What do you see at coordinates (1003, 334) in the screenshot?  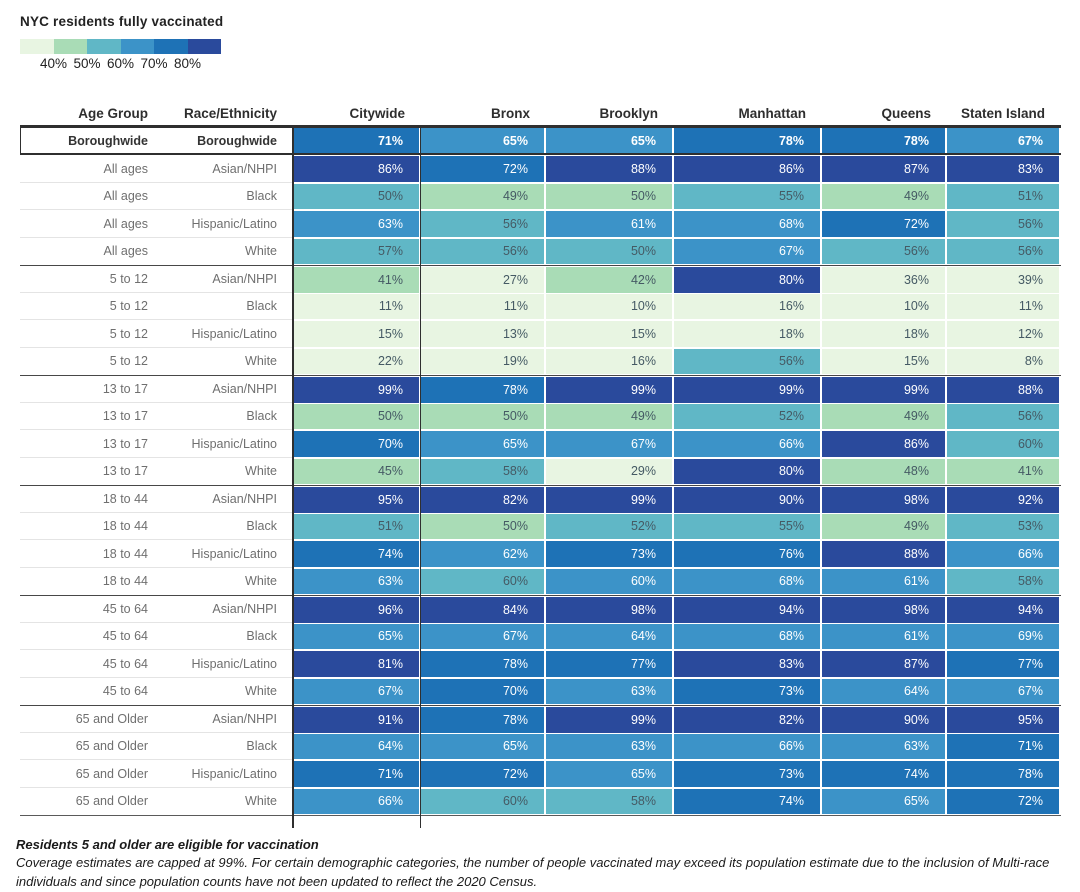 I see `heatmap-cell: 12%` at bounding box center [1003, 334].